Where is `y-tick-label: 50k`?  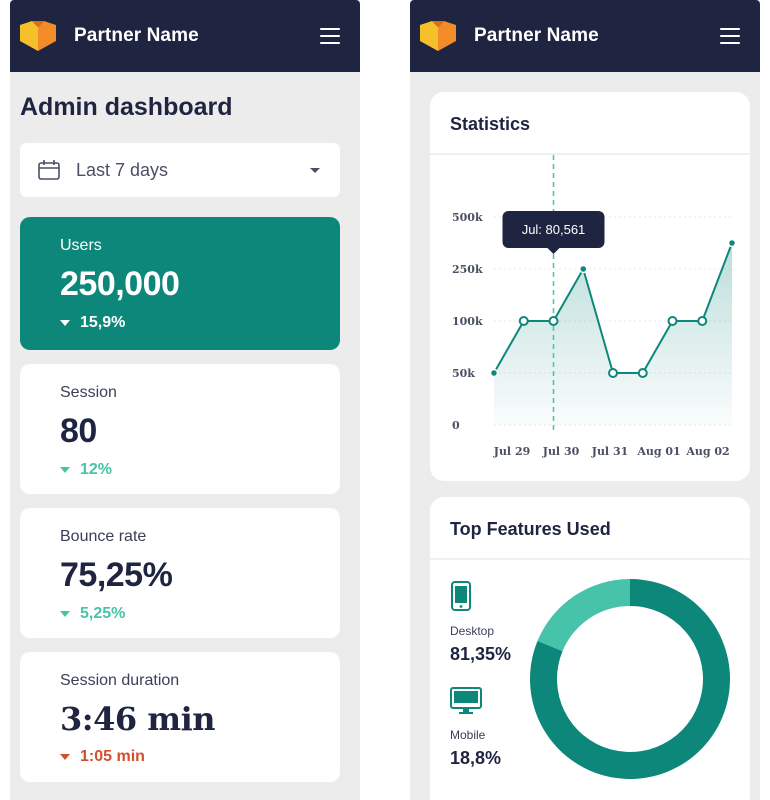
y-tick-label: 50k is located at coordinates (463, 373).